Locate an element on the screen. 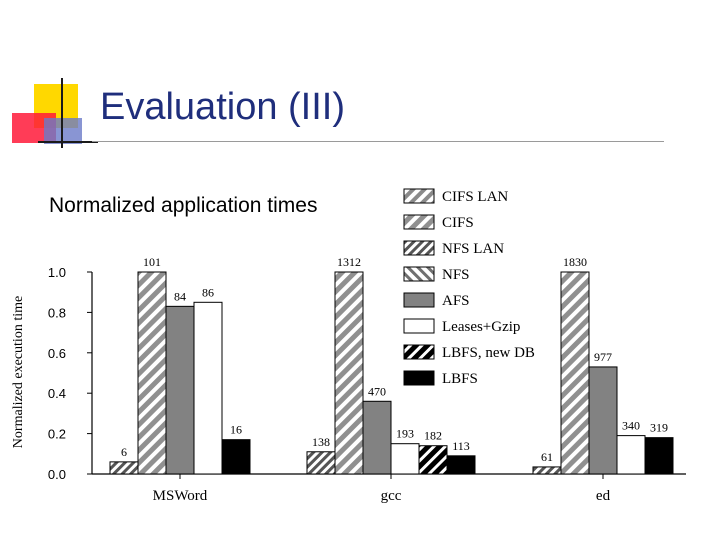 The height and width of the screenshot is (540, 720). bar-value-label: 138 is located at coordinates (321, 442).